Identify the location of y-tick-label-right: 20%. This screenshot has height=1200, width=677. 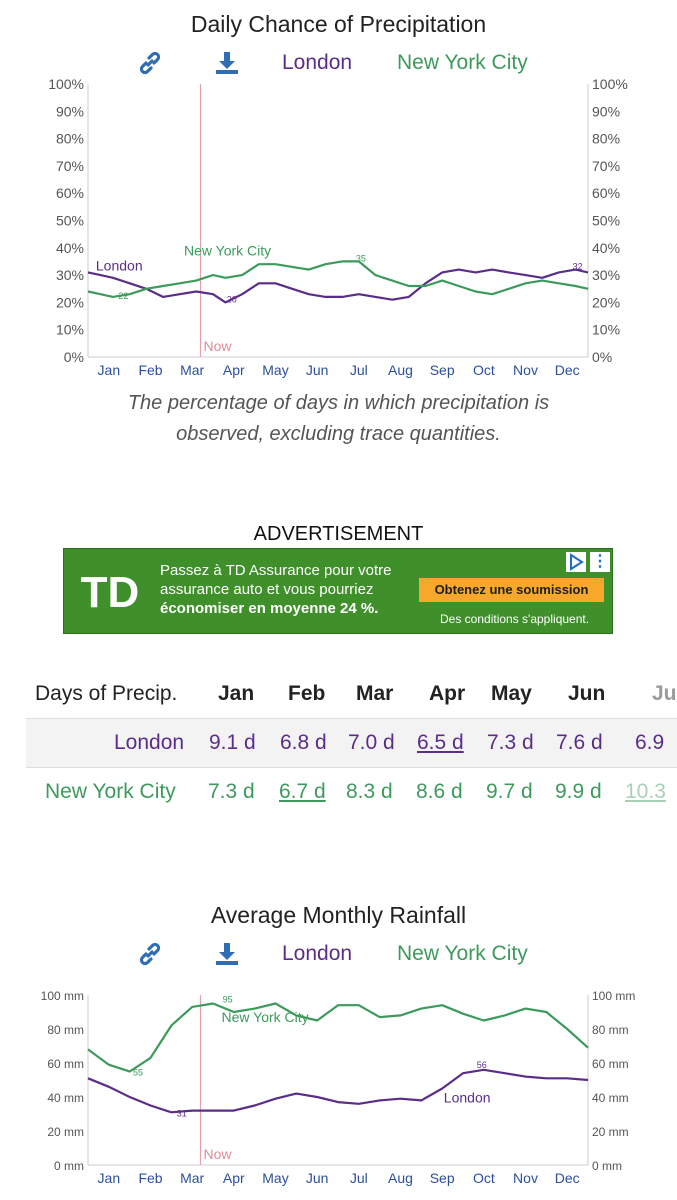
(606, 302).